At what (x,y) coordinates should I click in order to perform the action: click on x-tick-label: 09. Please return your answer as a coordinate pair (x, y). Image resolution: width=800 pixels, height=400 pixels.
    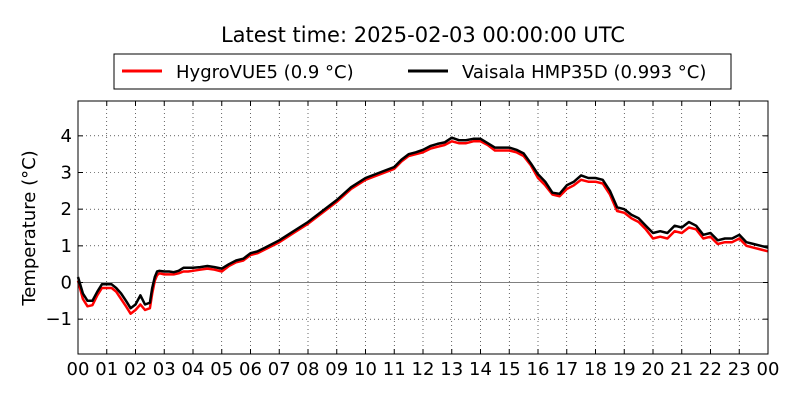
    Looking at the image, I should click on (336, 369).